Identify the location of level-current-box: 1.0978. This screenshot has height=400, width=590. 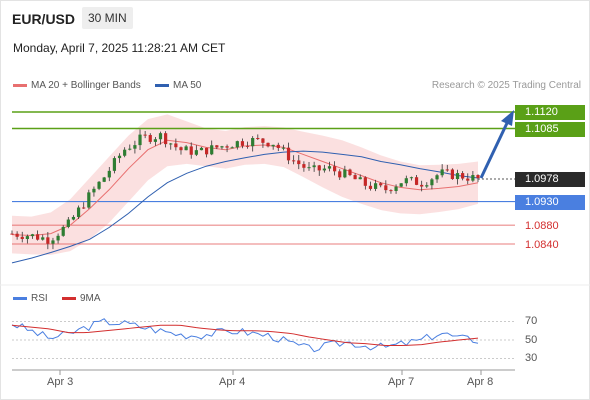
(550, 179).